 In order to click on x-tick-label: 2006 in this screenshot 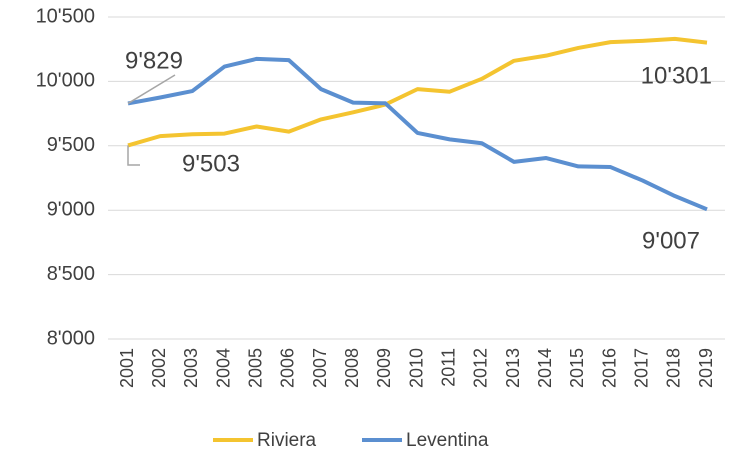, I will do `click(288, 368)`.